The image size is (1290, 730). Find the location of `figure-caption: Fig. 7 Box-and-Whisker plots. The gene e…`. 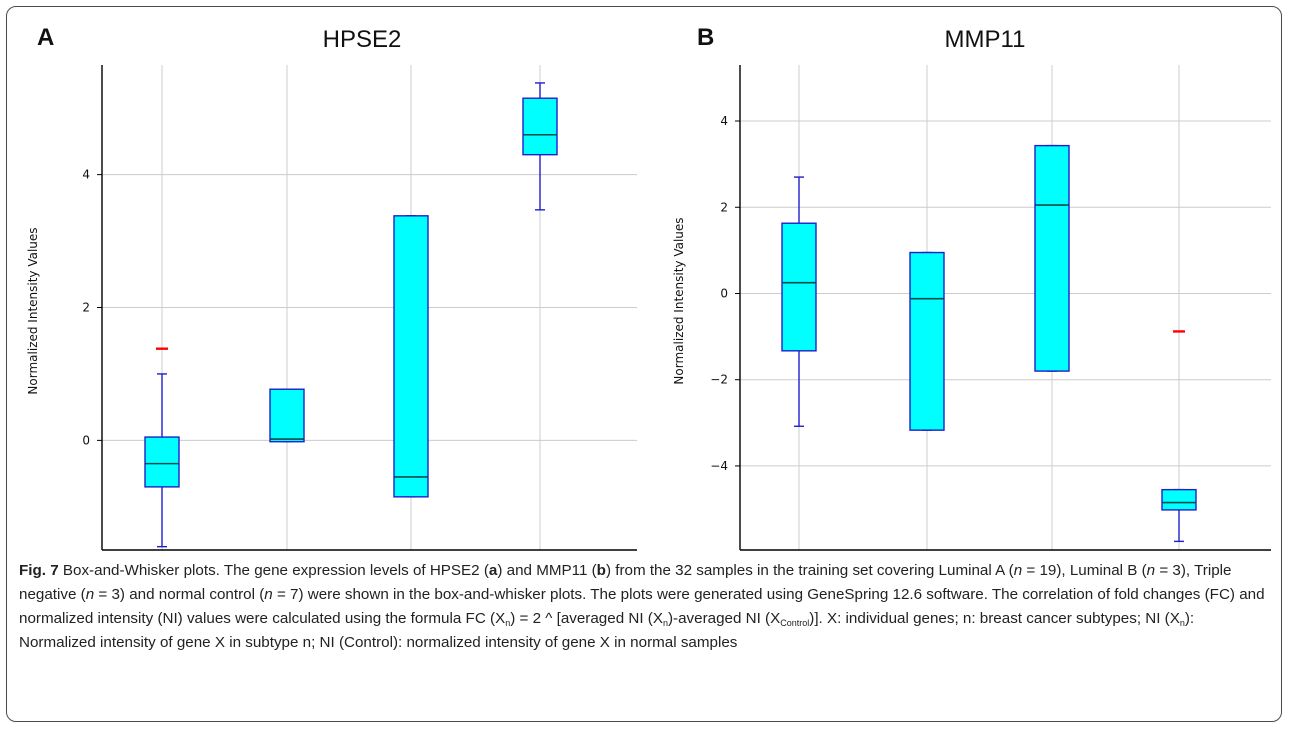

figure-caption: Fig. 7 Box-and-Whisker plots. The gene e… is located at coordinates (645, 607).